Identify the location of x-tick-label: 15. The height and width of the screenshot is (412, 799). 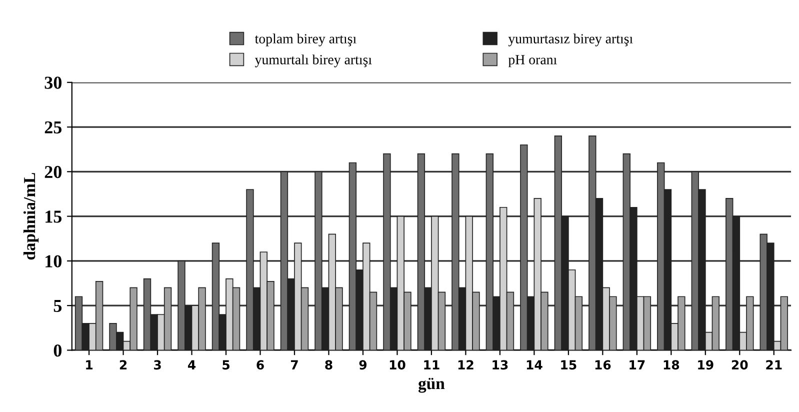
(568, 365).